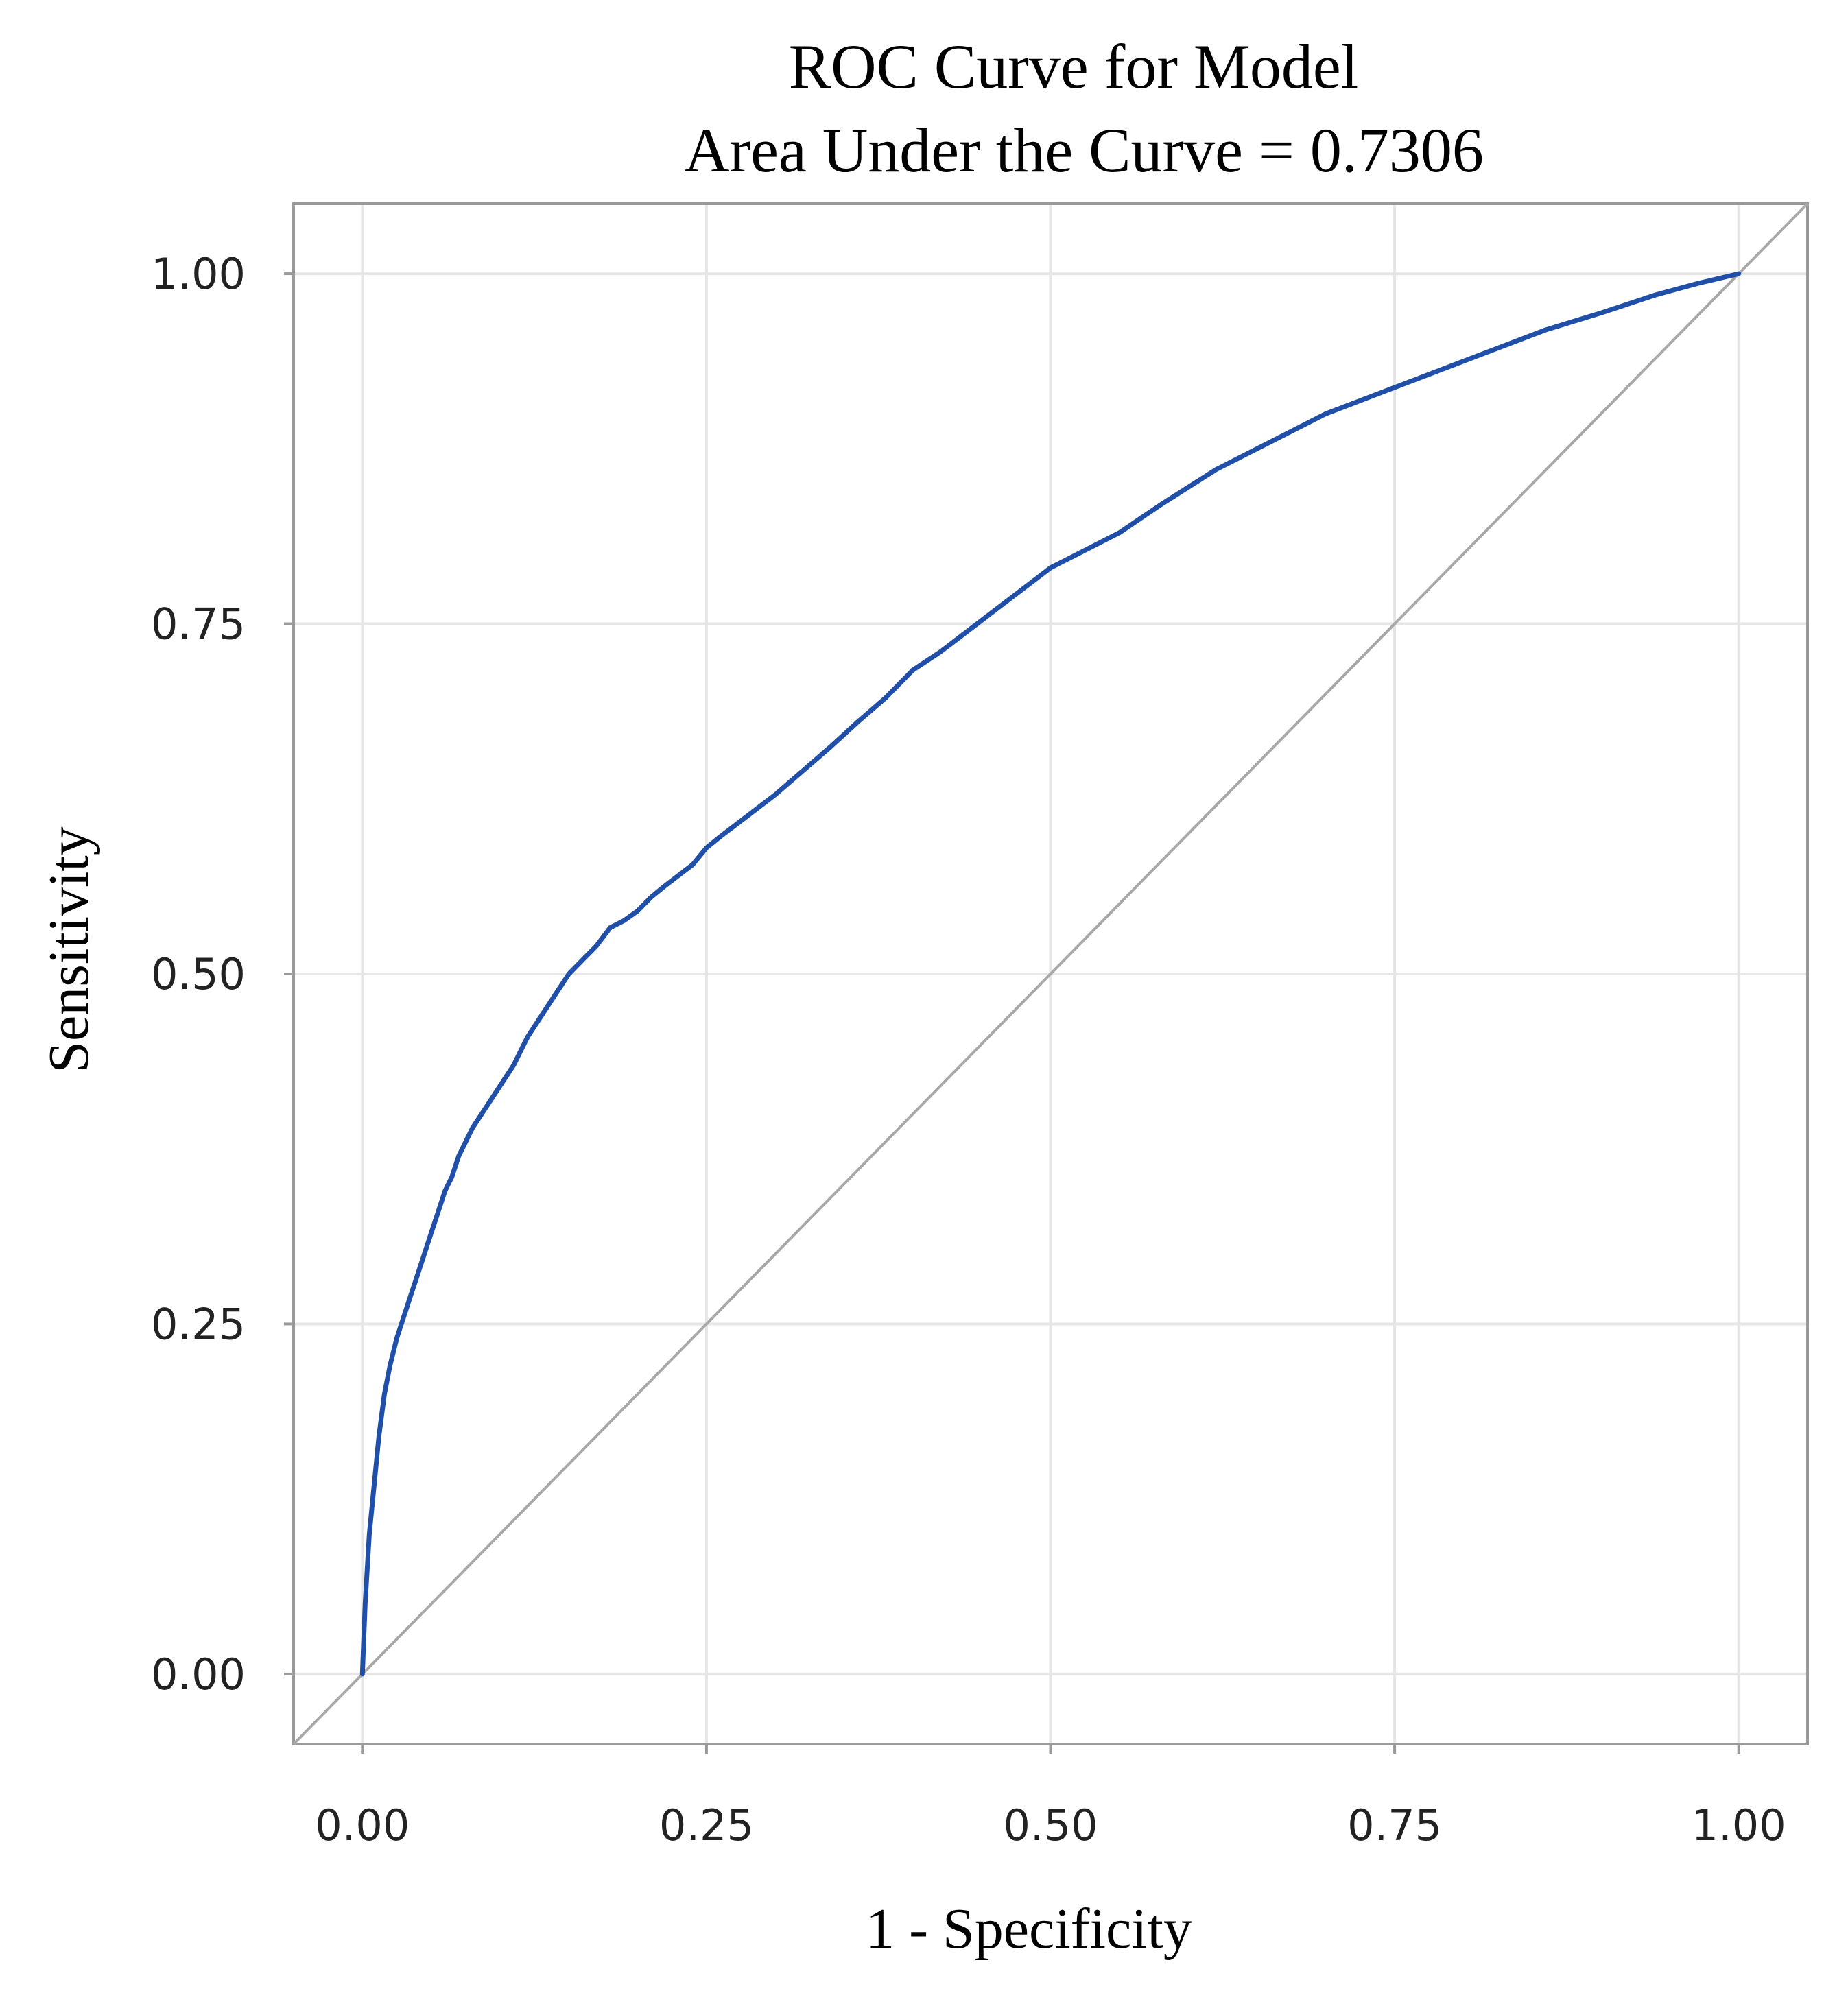 The height and width of the screenshot is (2004, 1848). Describe the element at coordinates (199, 1324) in the screenshot. I see `y-tick-label: 0.25` at that location.